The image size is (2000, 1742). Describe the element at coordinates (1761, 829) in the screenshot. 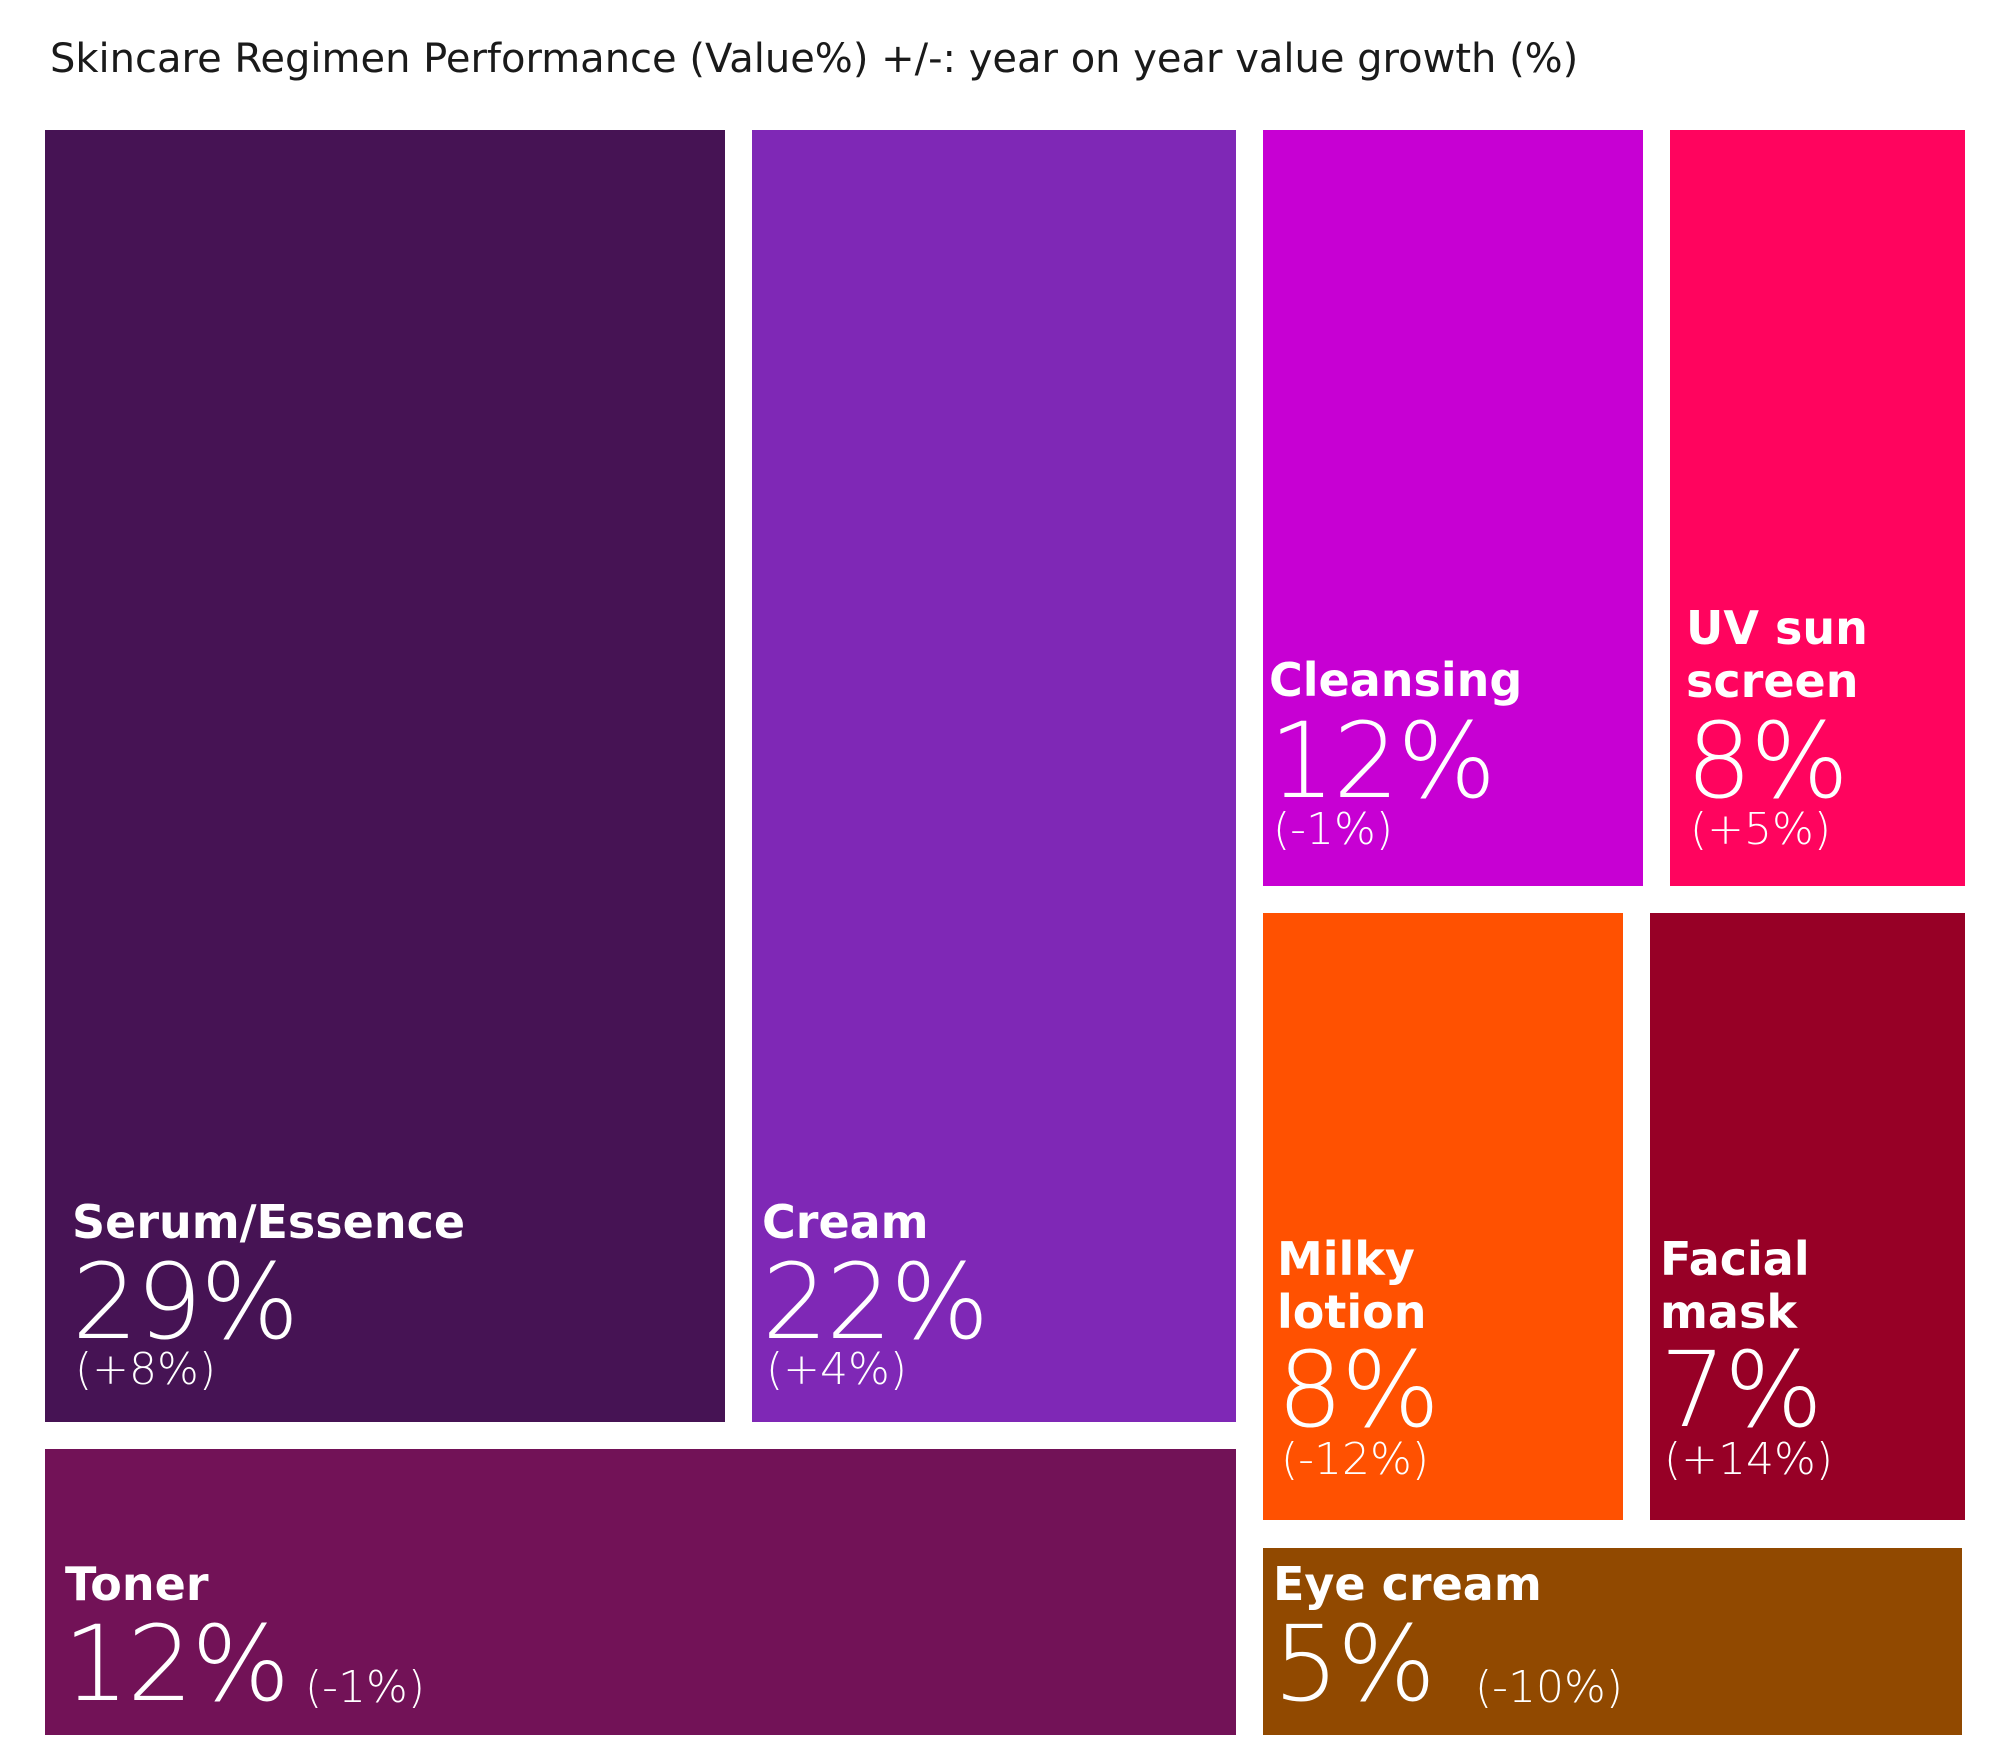

I see `tile-change: (+5%)` at that location.